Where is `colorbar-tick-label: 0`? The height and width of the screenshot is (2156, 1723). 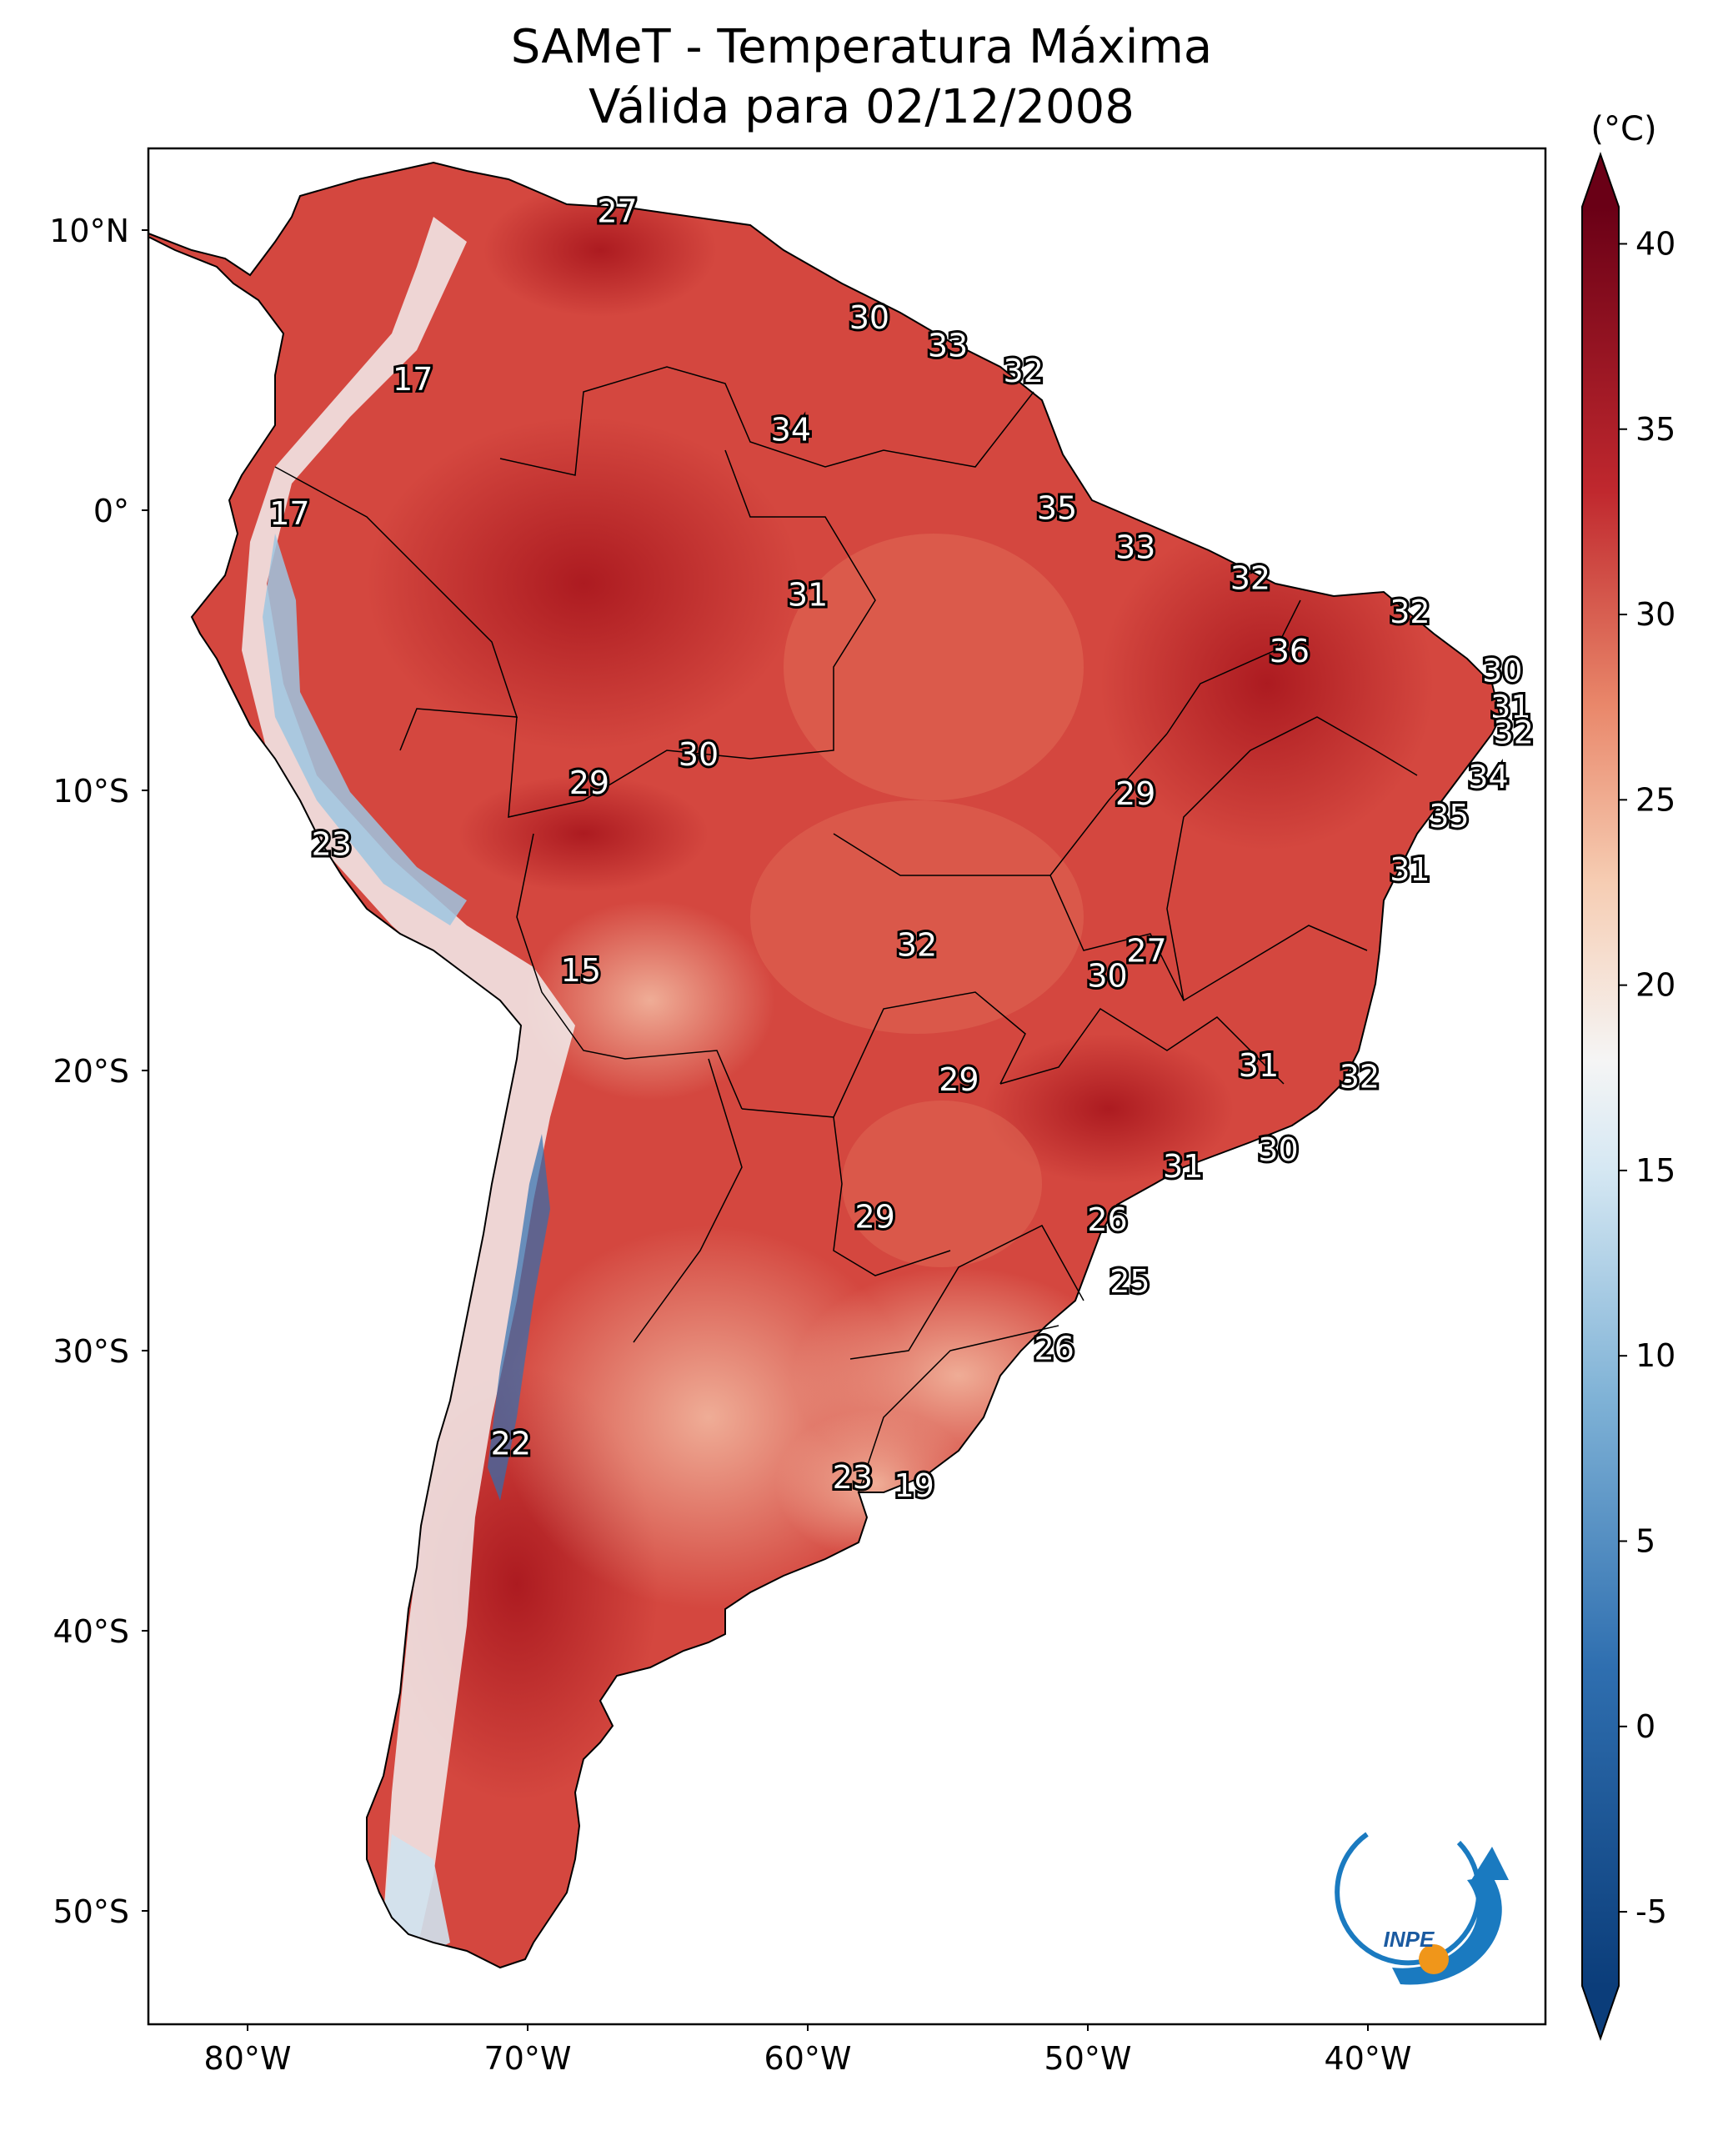
colorbar-tick-label: 0 is located at coordinates (1645, 1726).